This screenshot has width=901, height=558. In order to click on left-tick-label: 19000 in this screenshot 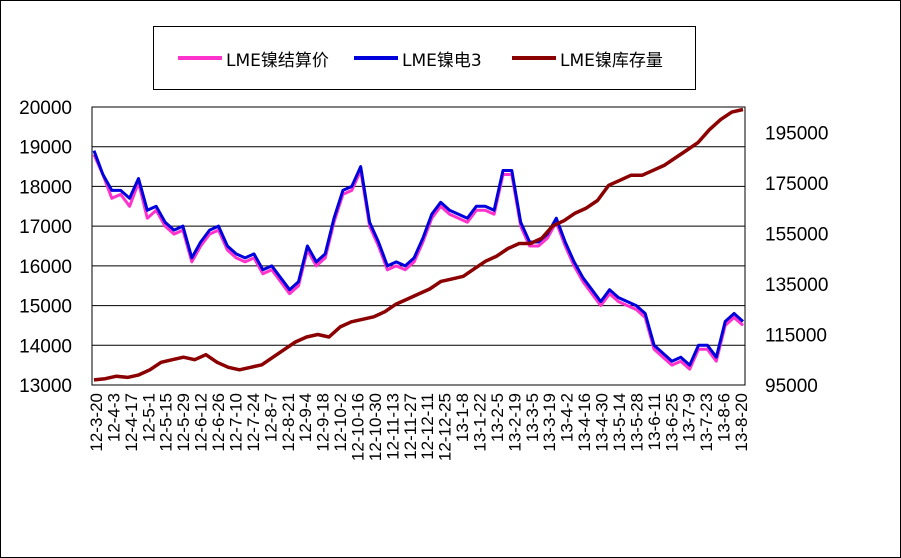, I will do `click(45, 148)`.